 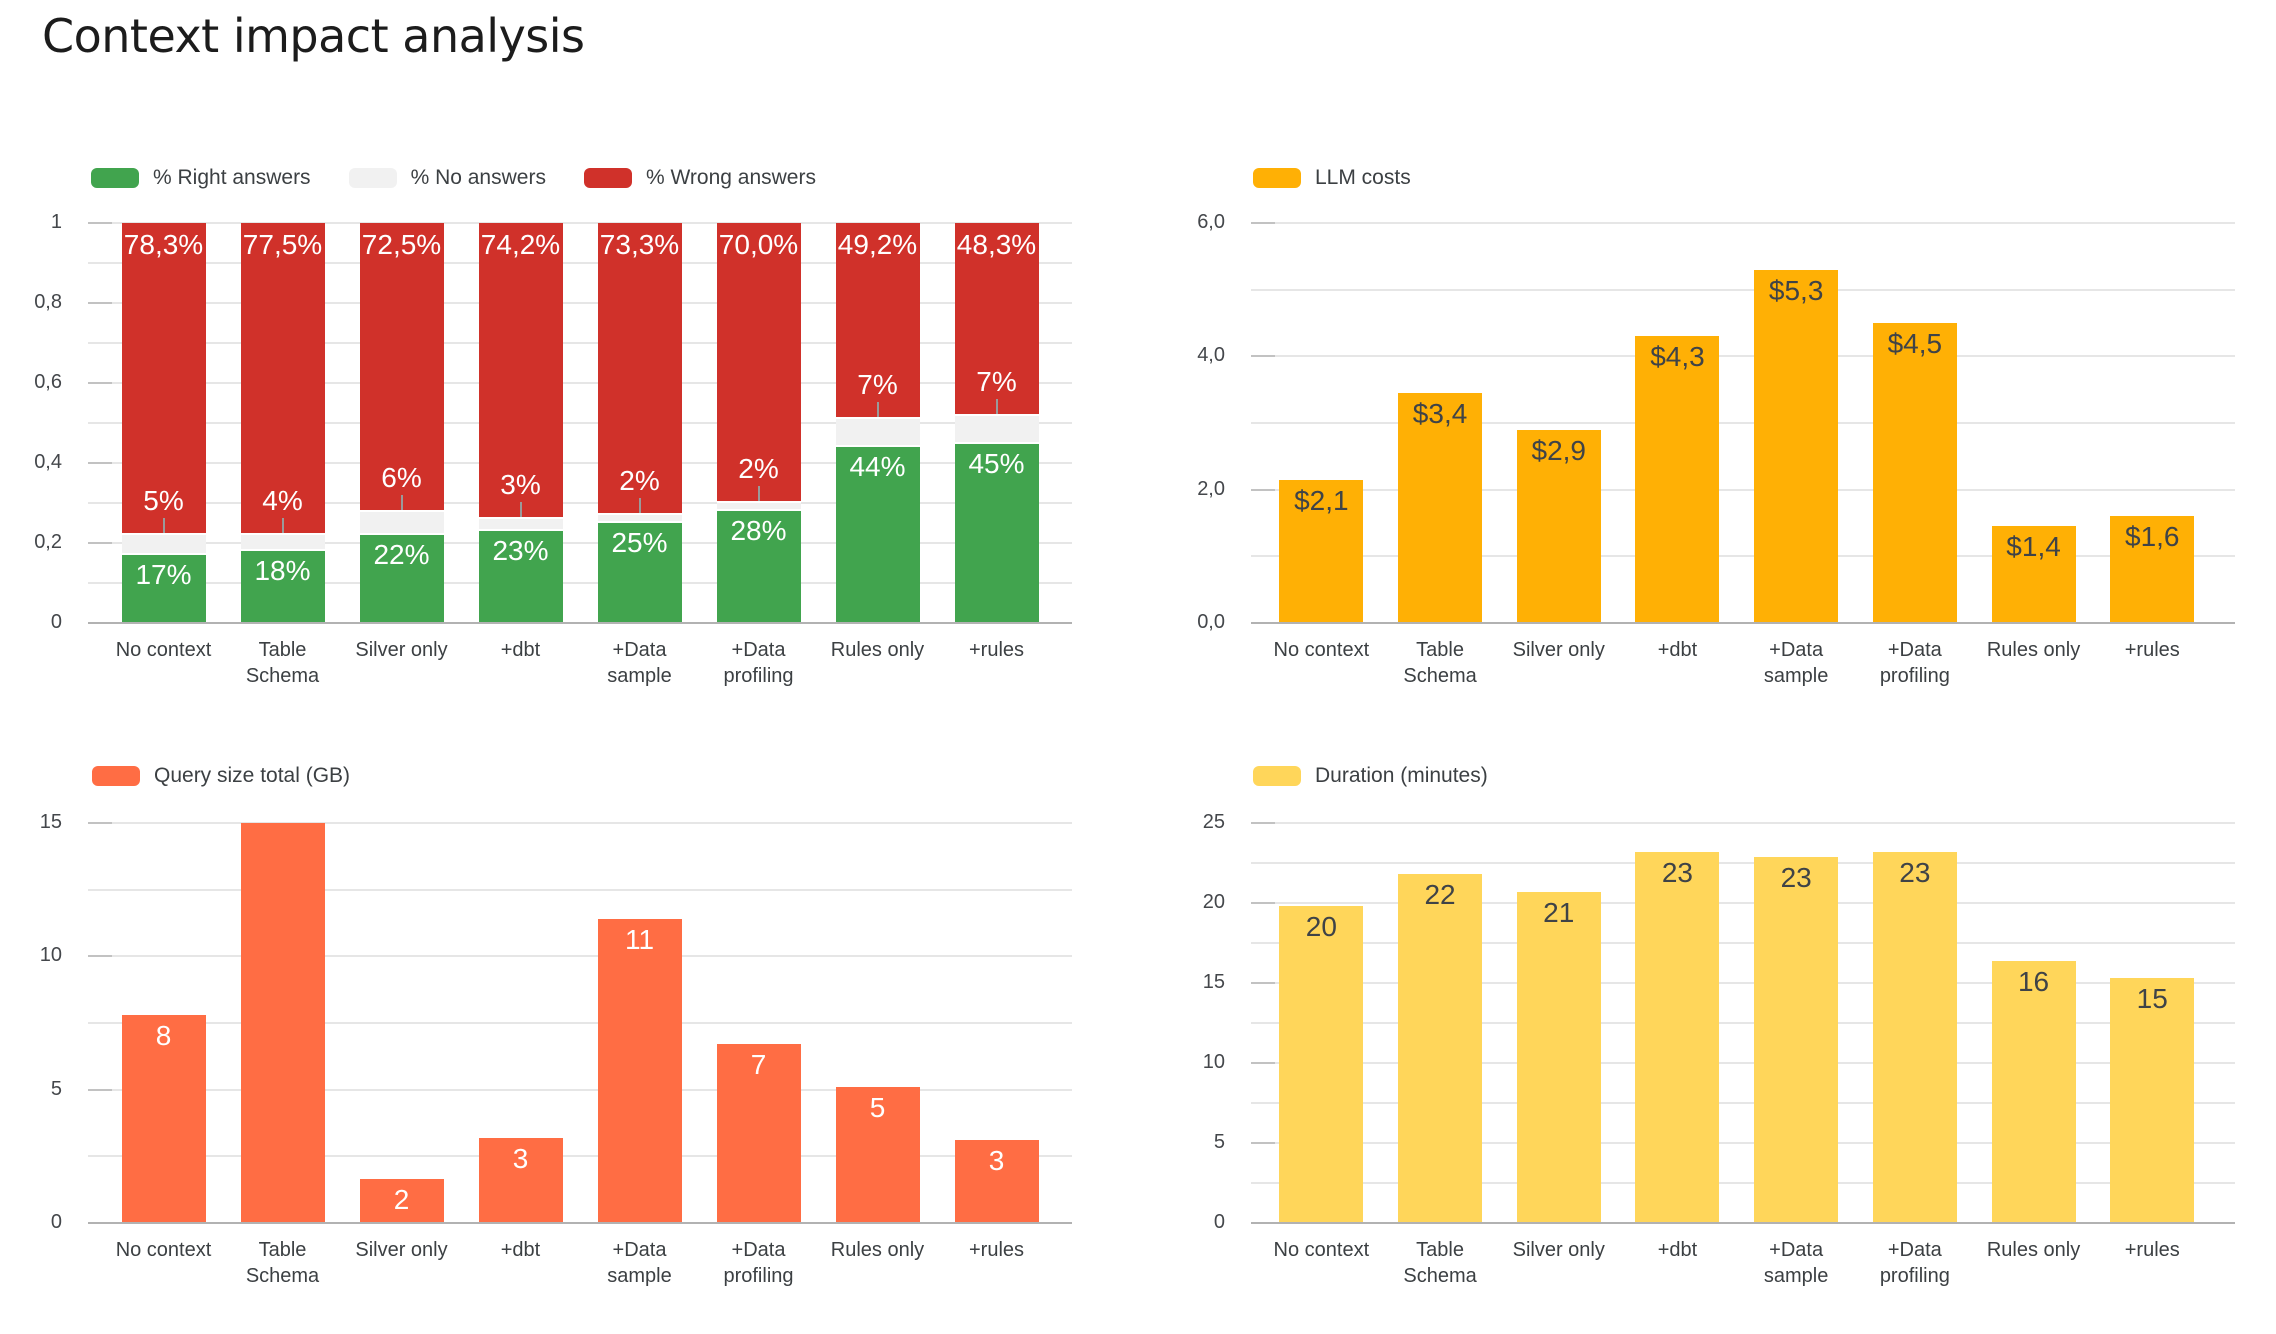 What do you see at coordinates (48, 542) in the screenshot?
I see `y-axis-label: 0,2` at bounding box center [48, 542].